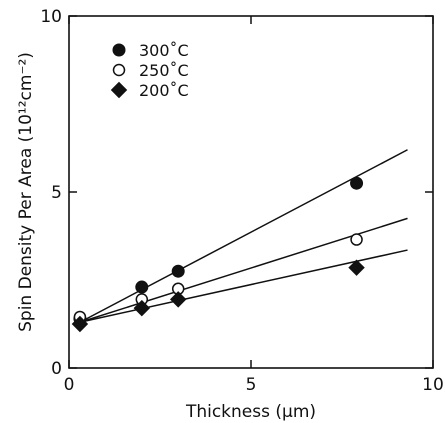 This screenshot has width=445, height=423. I want to click on legend-label-1: 250˚C, so click(164, 70).